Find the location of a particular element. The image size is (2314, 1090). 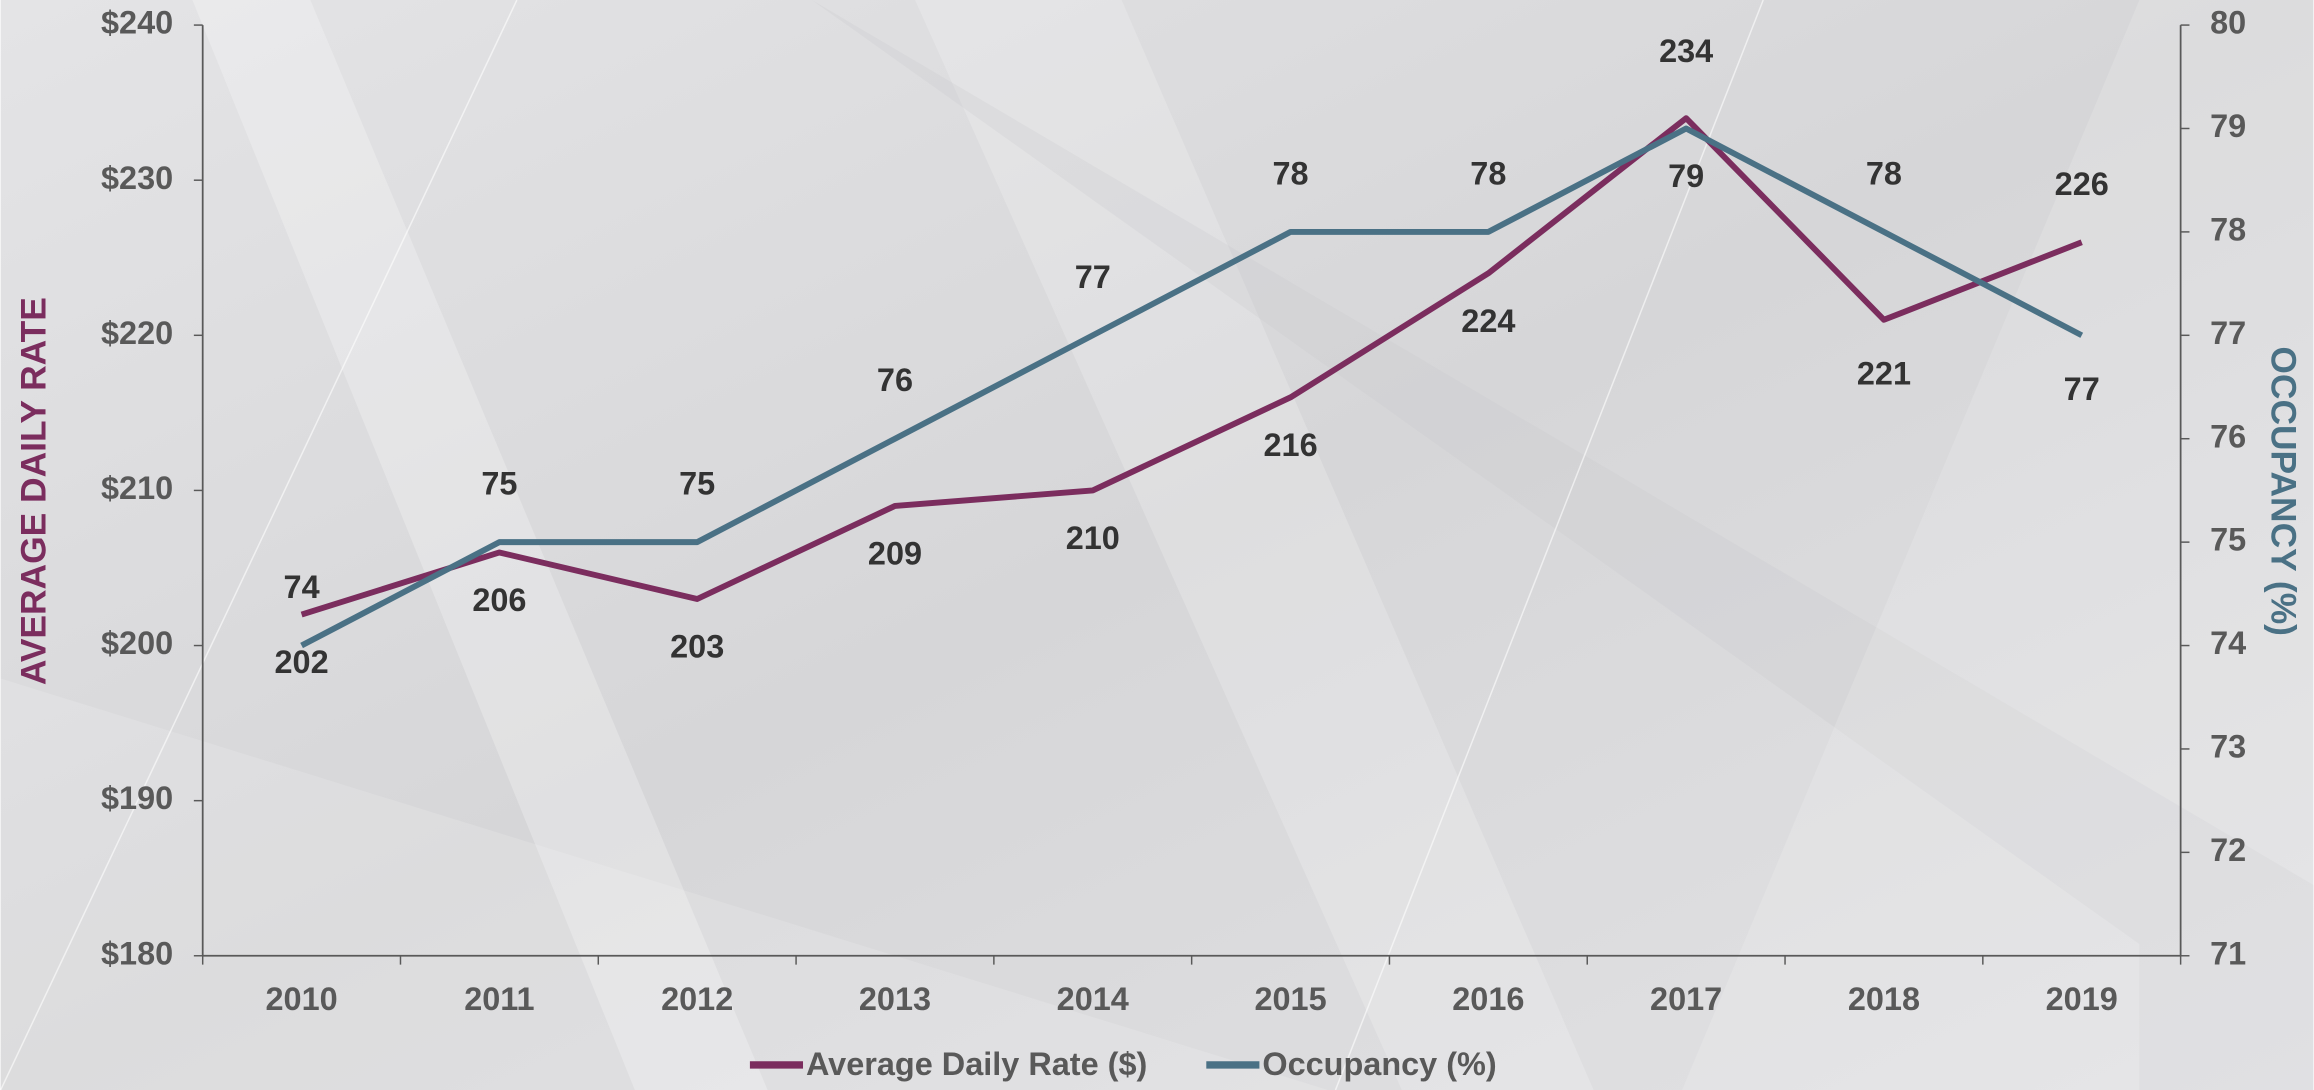

y-tick-label: $220 is located at coordinates (137, 333).